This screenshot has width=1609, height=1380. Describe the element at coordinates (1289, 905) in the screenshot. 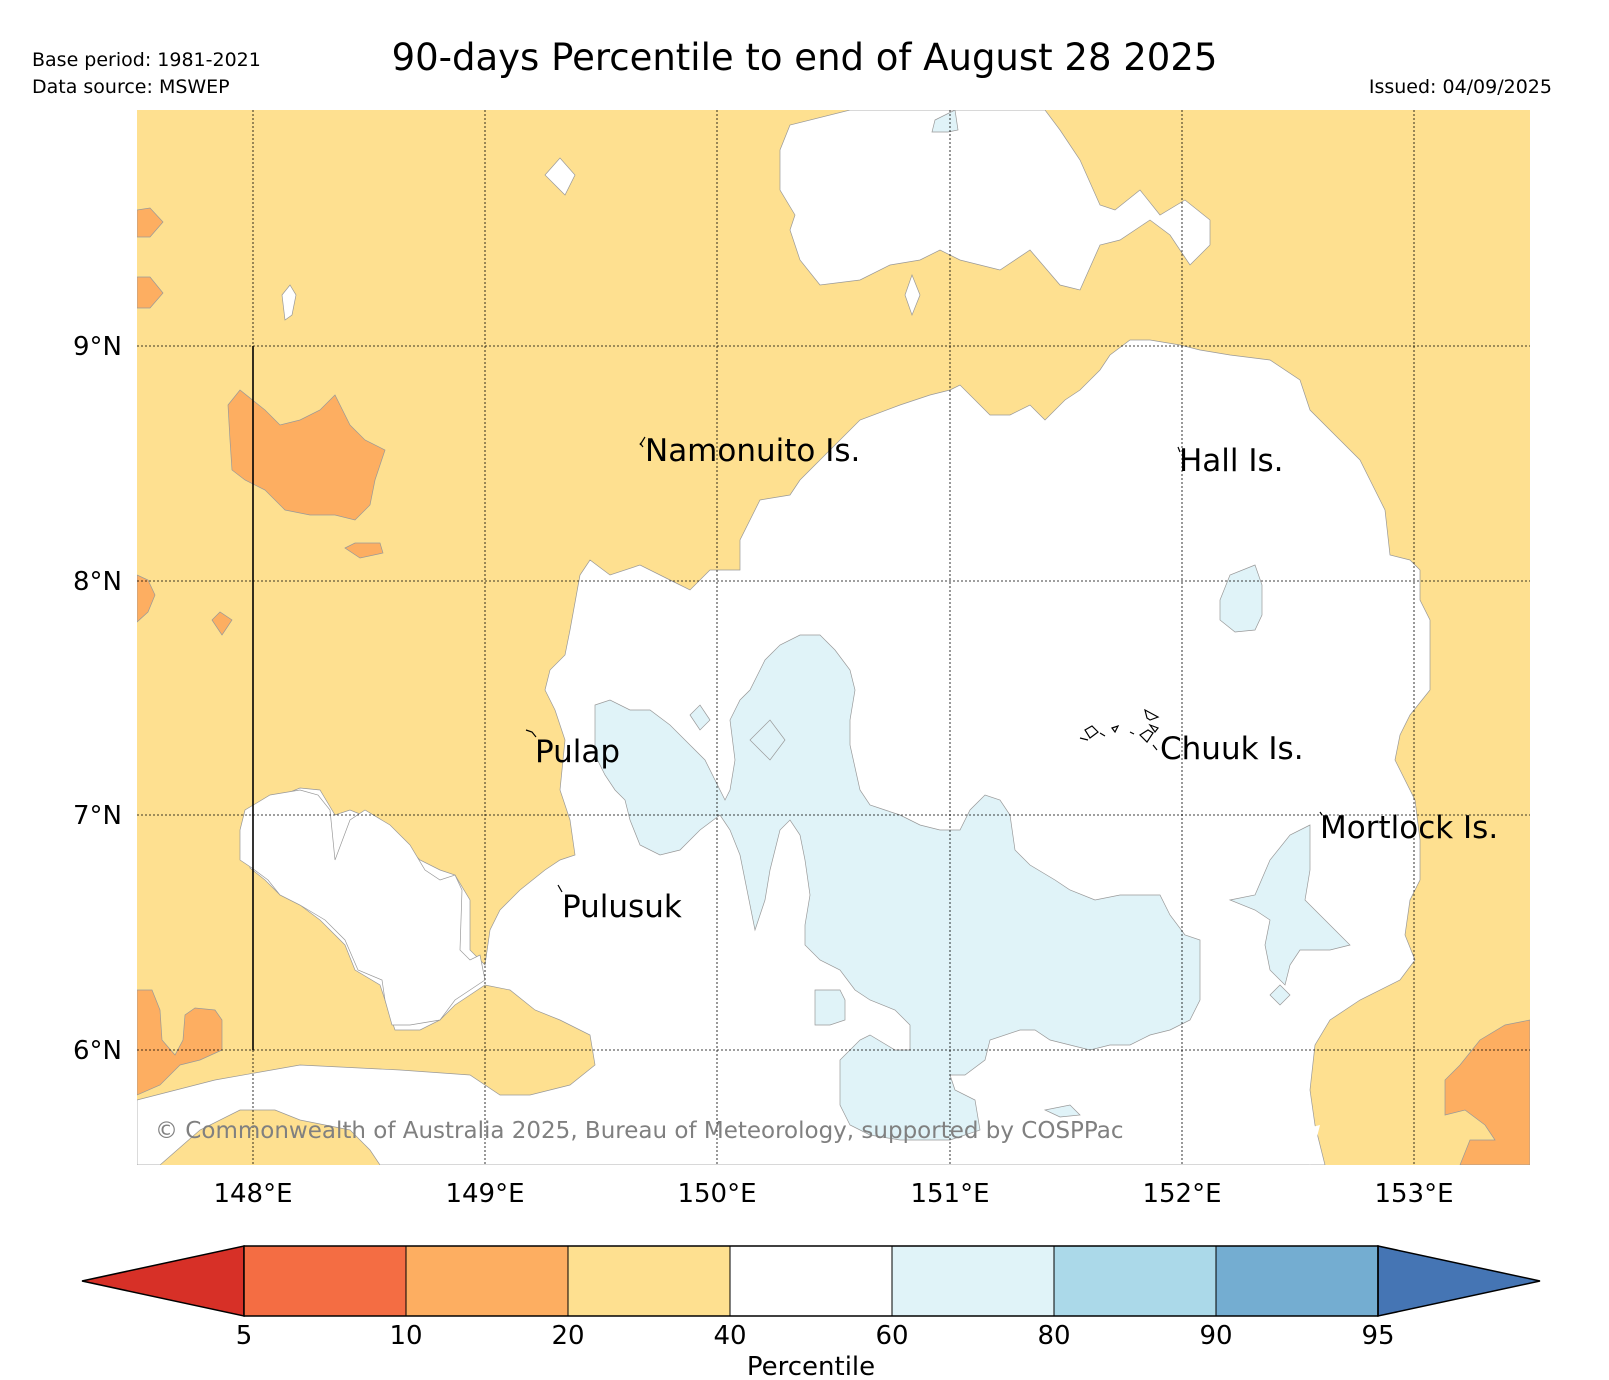

I see `region-p60-80-mortlock` at that location.